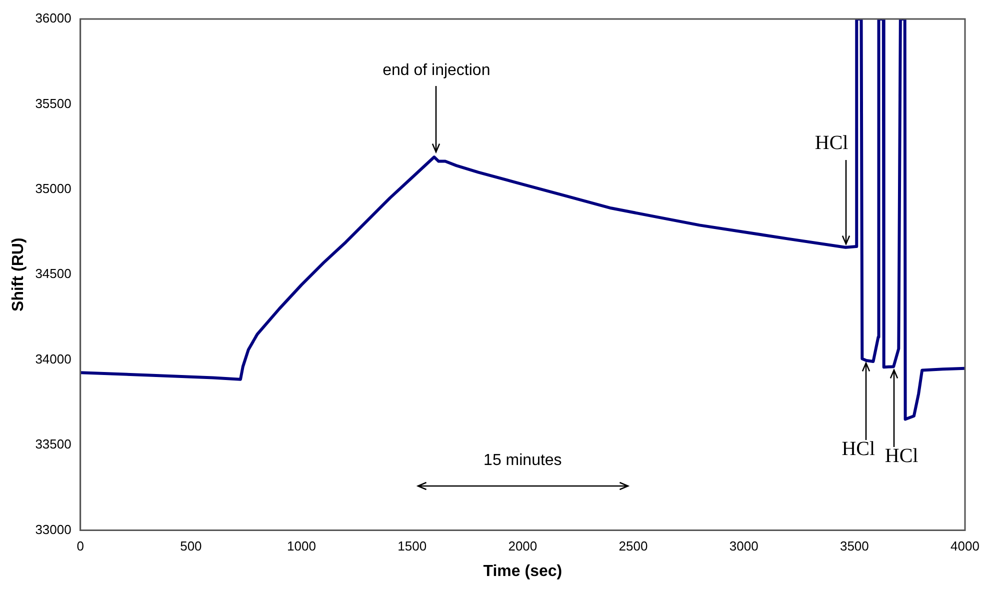 This screenshot has height=591, width=986. I want to click on y-axis-title: Shift (RU), so click(19, 275).